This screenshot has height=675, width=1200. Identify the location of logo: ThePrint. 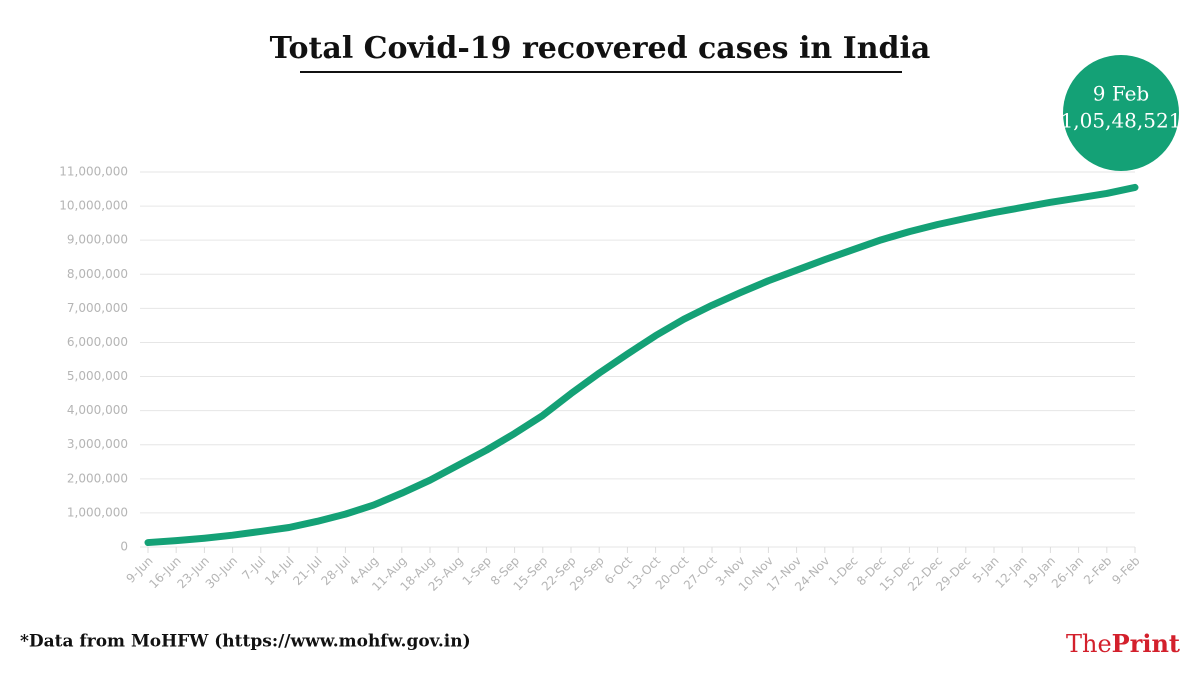
(1123, 643).